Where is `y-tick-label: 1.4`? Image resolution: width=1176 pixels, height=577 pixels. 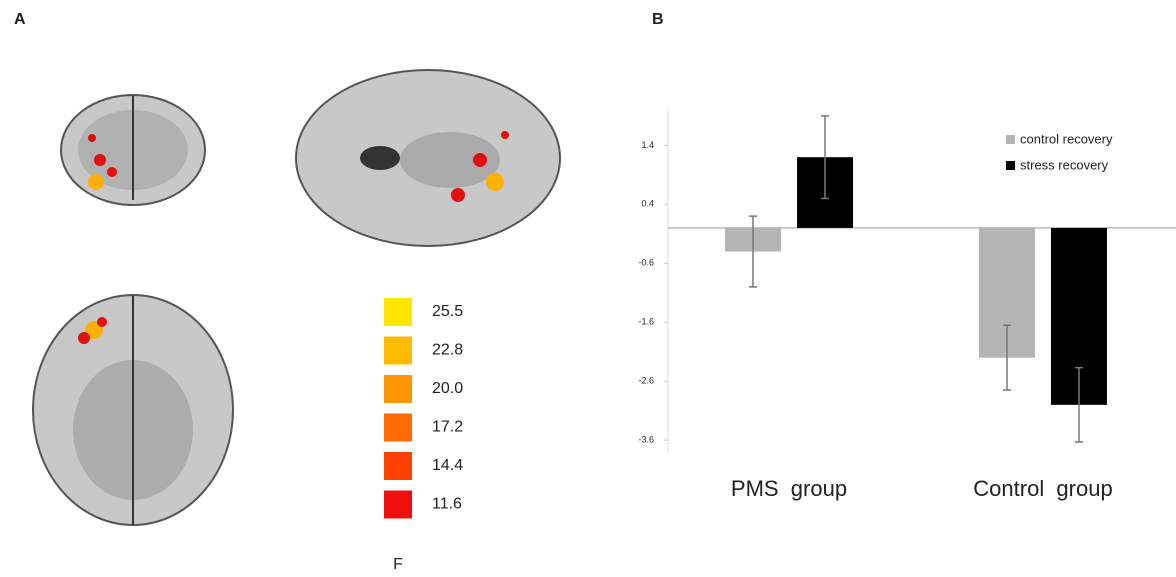
y-tick-label: 1.4 is located at coordinates (647, 145).